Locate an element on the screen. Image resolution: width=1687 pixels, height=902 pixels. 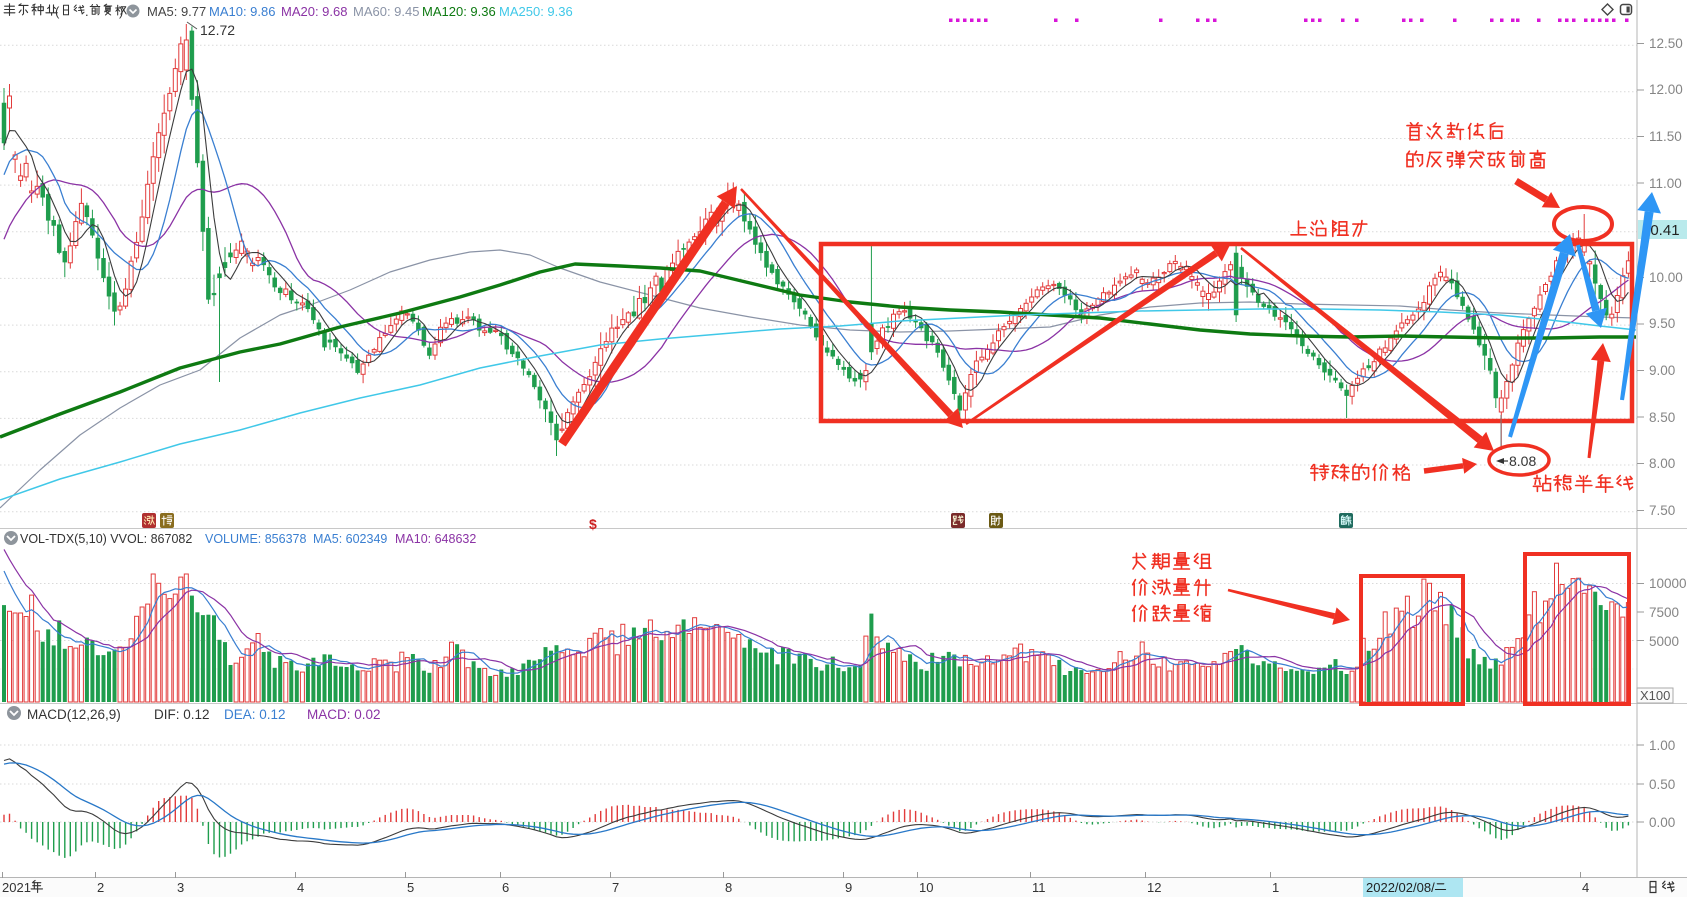
svg-text: 1.00 is located at coordinates (1662, 745).